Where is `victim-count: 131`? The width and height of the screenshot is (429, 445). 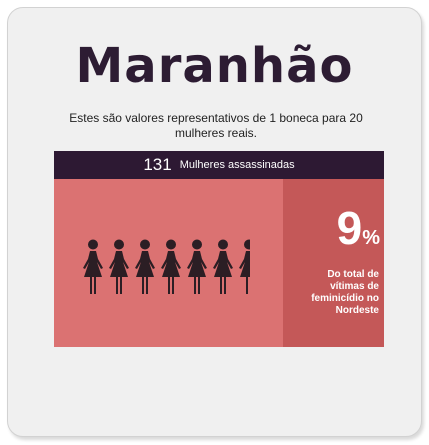 victim-count: 131 is located at coordinates (157, 164).